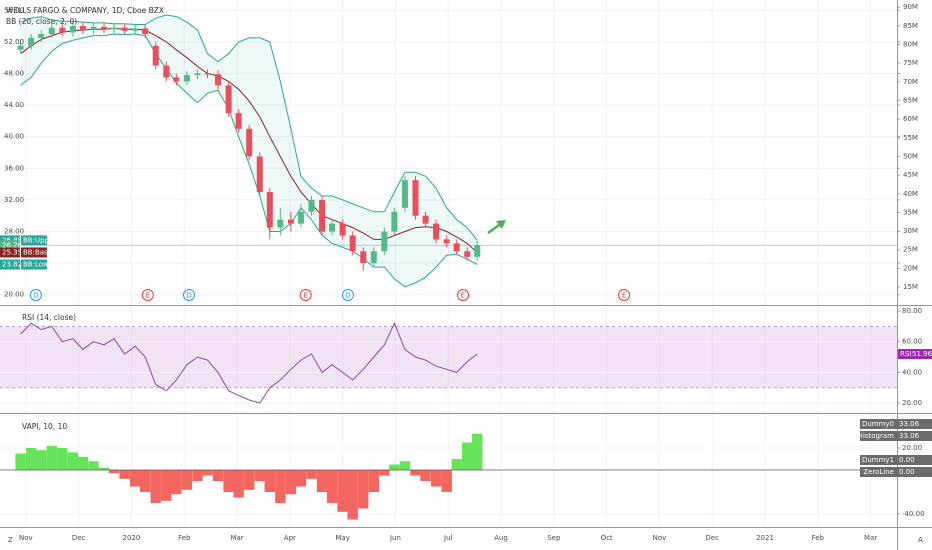 Image resolution: width=932 pixels, height=550 pixels. What do you see at coordinates (44, 426) in the screenshot?
I see `vapi-title: VAPI, 10, 10` at bounding box center [44, 426].